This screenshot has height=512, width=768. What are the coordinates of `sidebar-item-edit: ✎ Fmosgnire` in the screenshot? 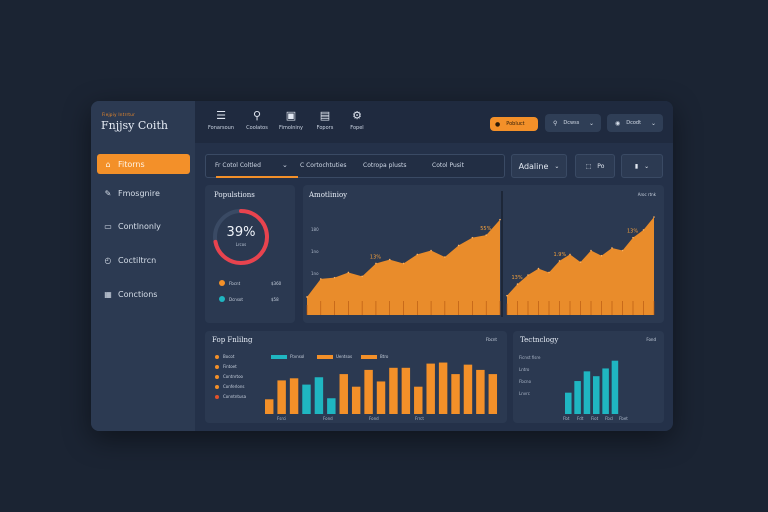 It's located at (143, 193).